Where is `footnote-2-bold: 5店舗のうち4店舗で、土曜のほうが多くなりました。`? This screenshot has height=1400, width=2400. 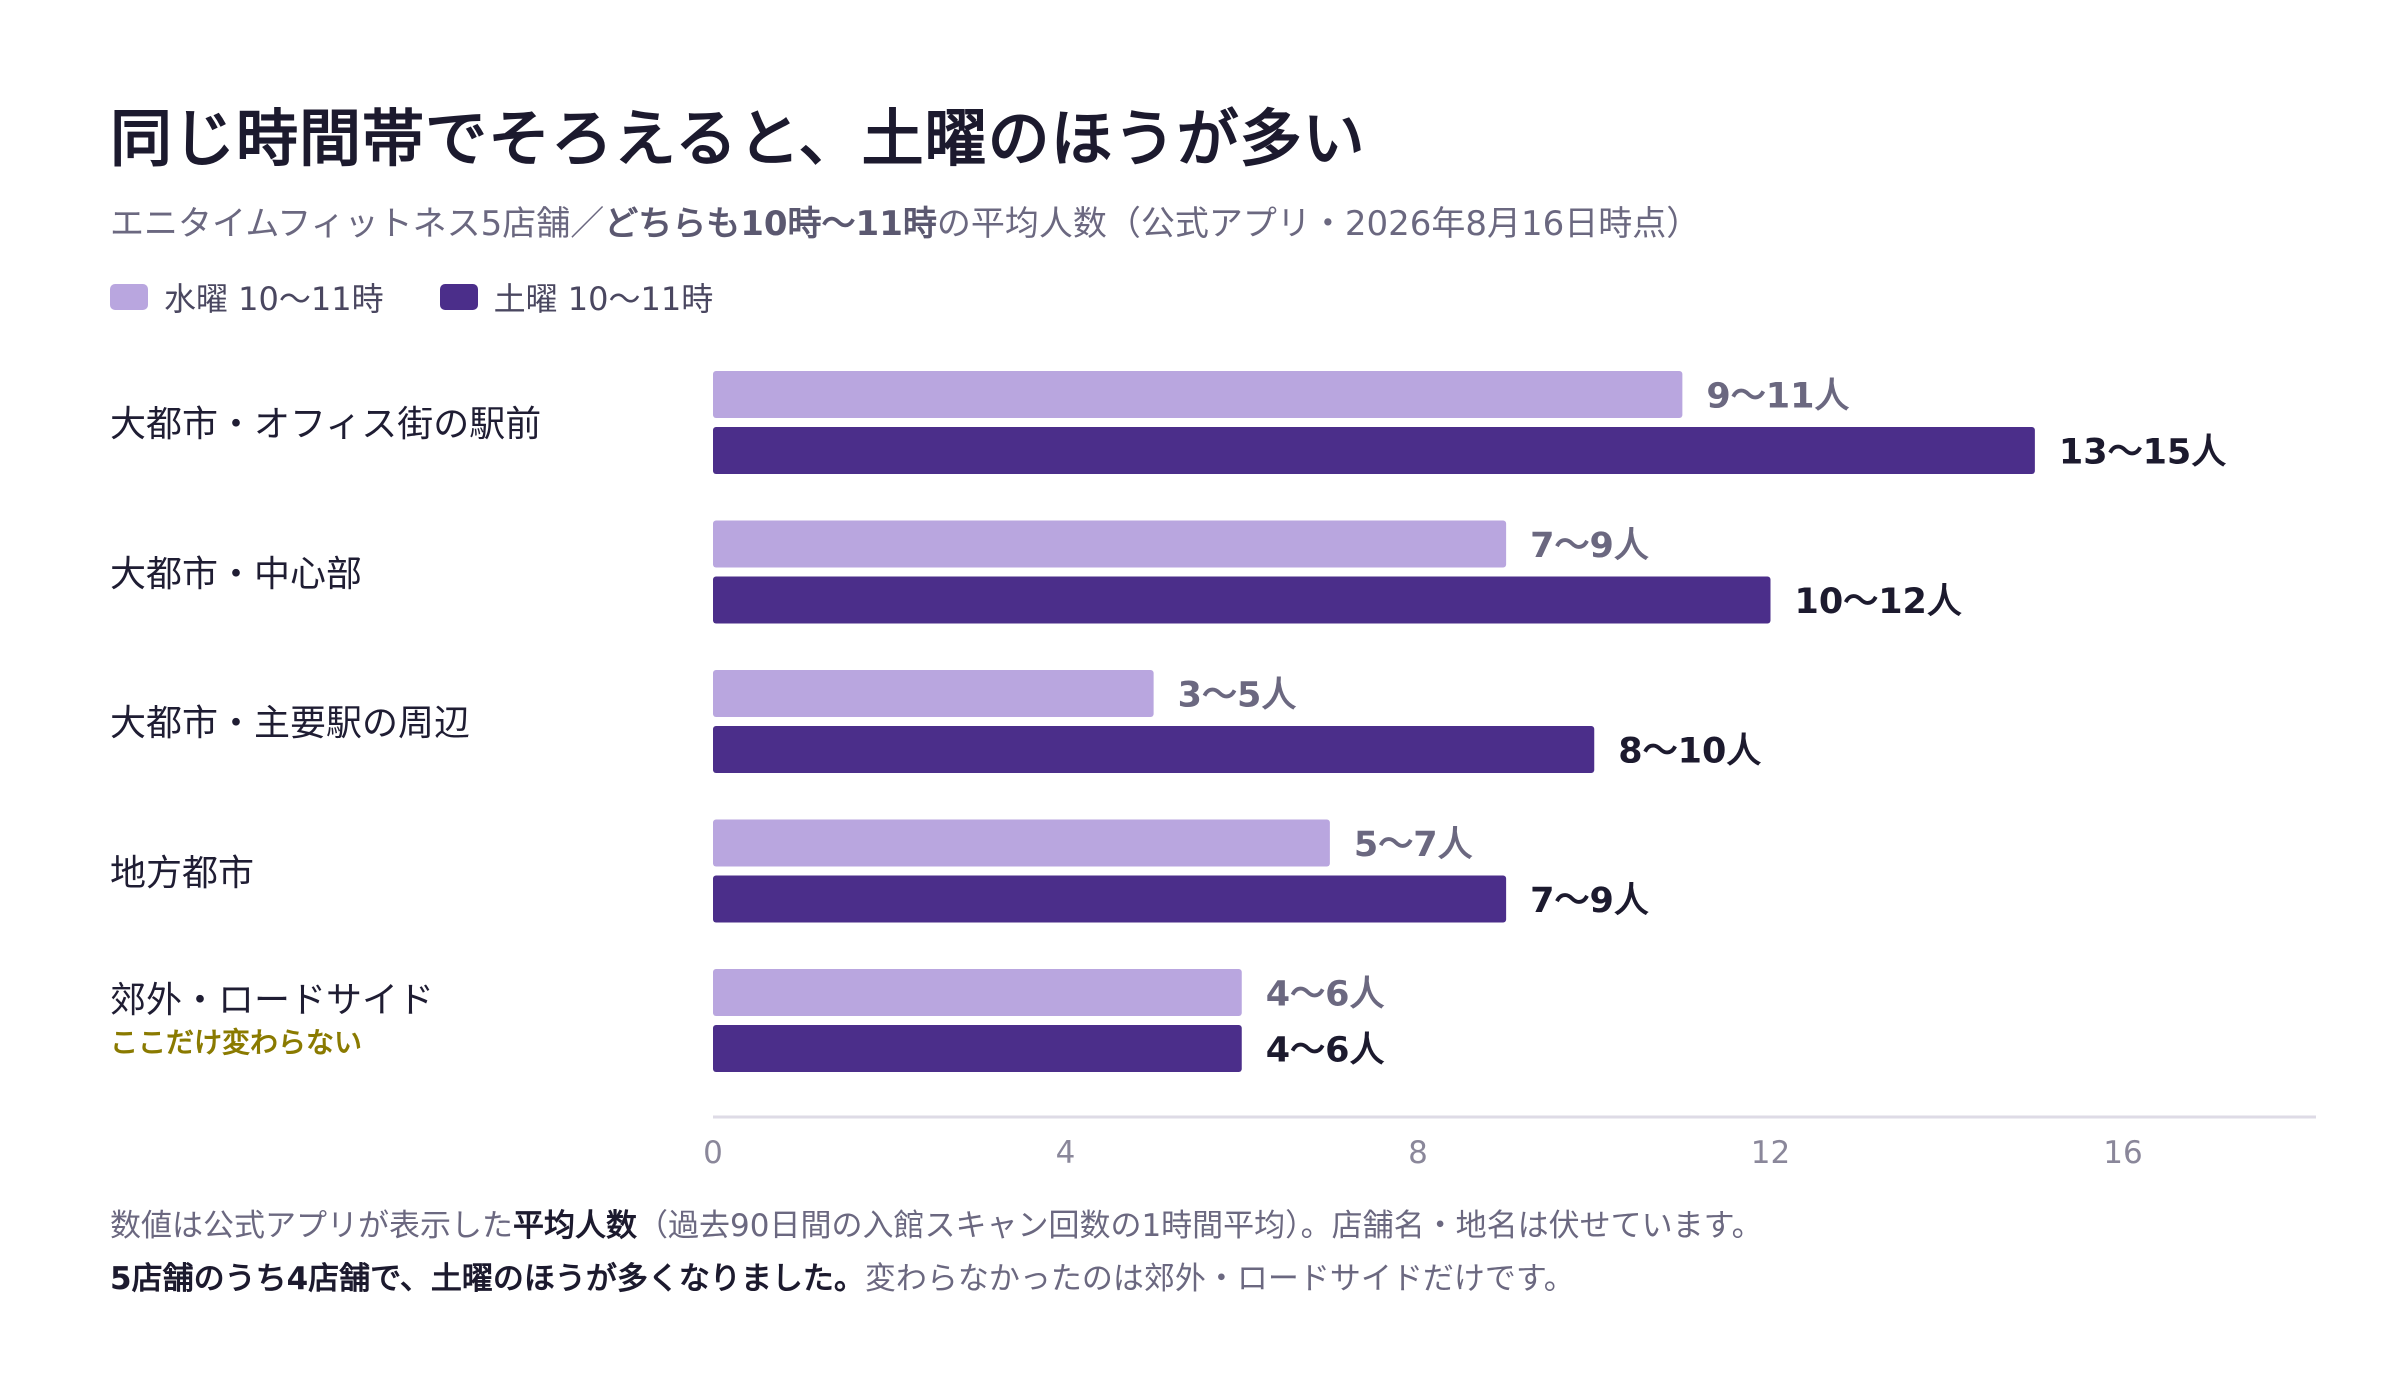 footnote-2-bold: 5店舗のうち4店舗で、土曜のほうが多くなりました。 is located at coordinates (487, 1279).